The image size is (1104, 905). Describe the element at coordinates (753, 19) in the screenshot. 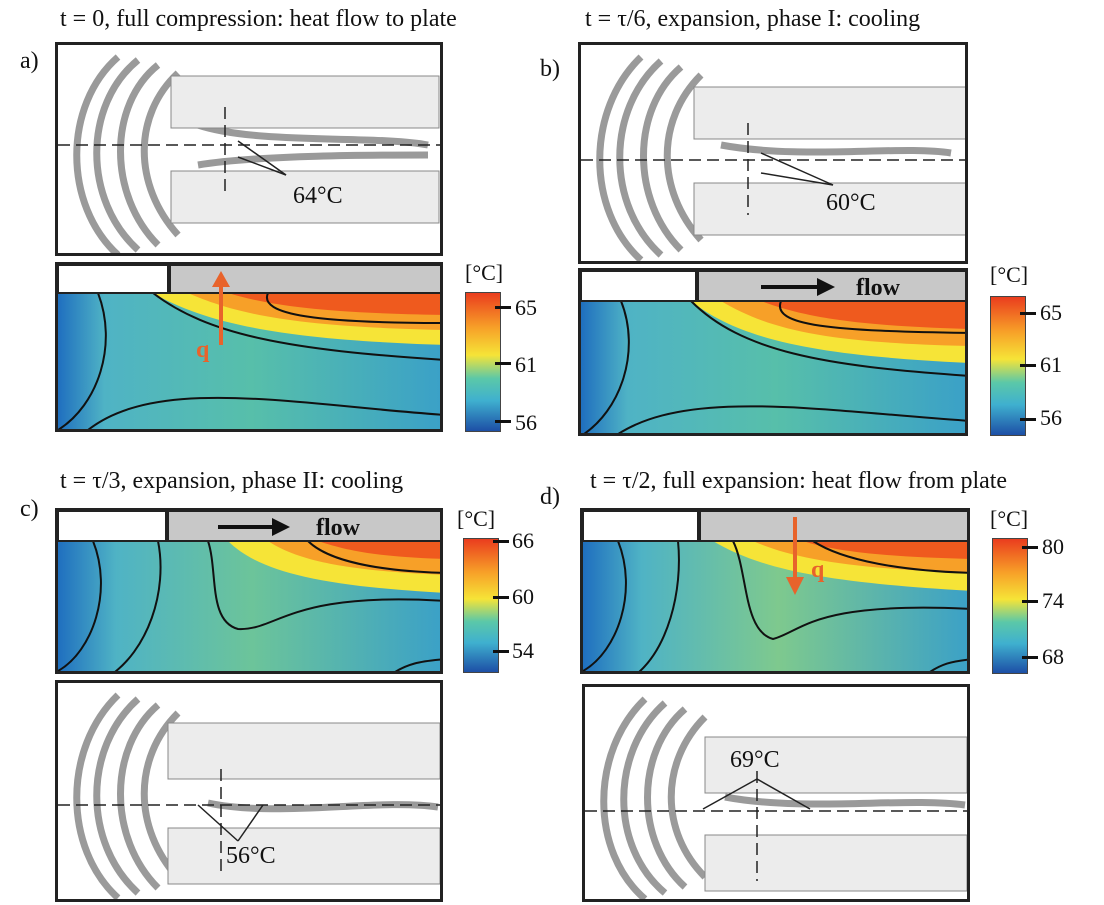

I see `panel-b-title: t = τ/6, expansion, phase I: cooling` at that location.